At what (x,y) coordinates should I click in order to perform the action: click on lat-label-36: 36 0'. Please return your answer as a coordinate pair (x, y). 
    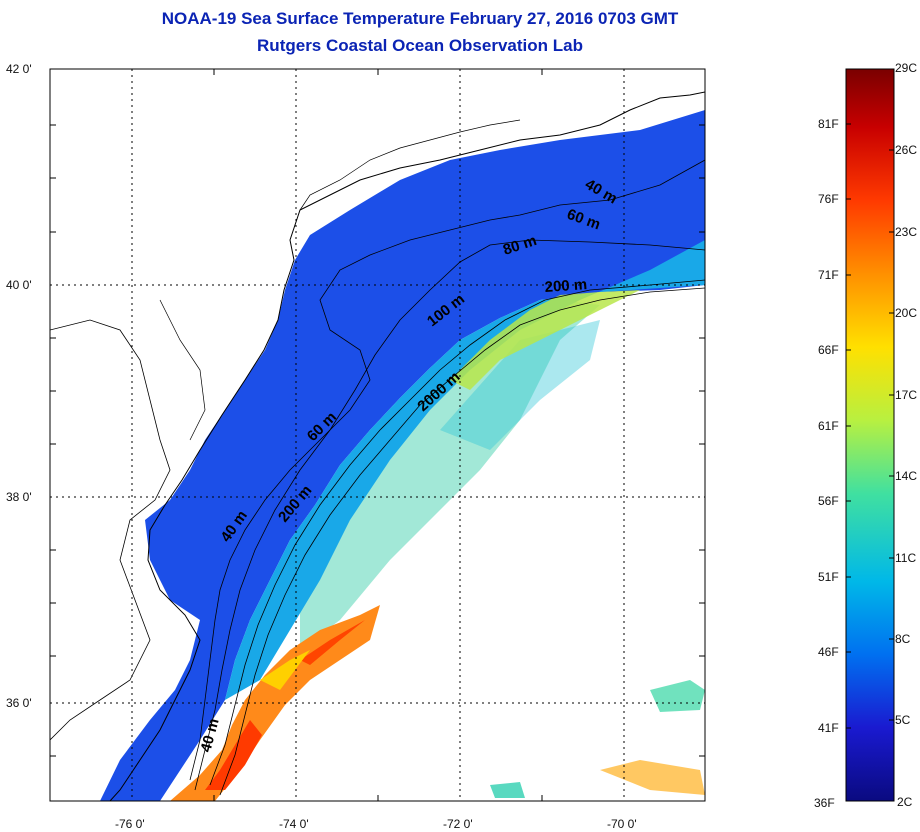
    Looking at the image, I should click on (19, 703).